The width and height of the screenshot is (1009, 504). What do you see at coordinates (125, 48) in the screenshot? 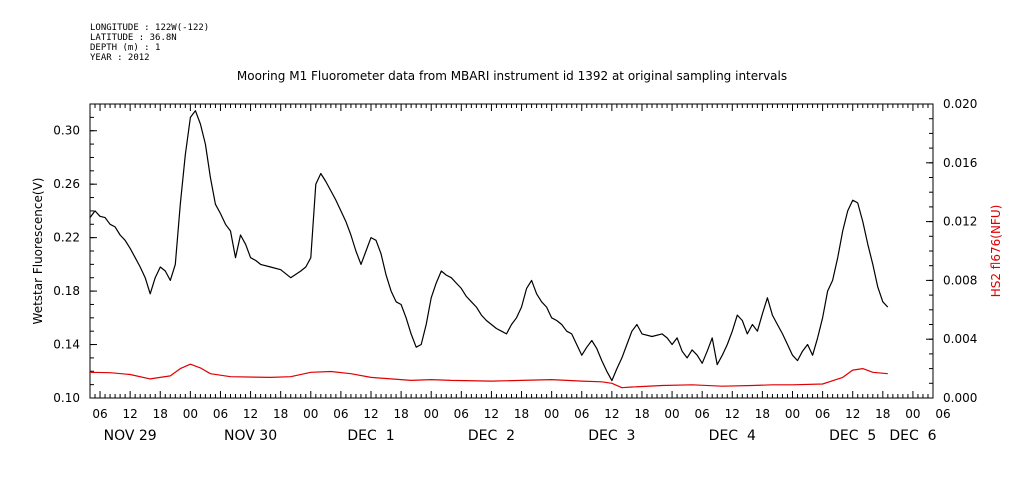
I see `meta-depth: DEPTH (m) : 1` at bounding box center [125, 48].